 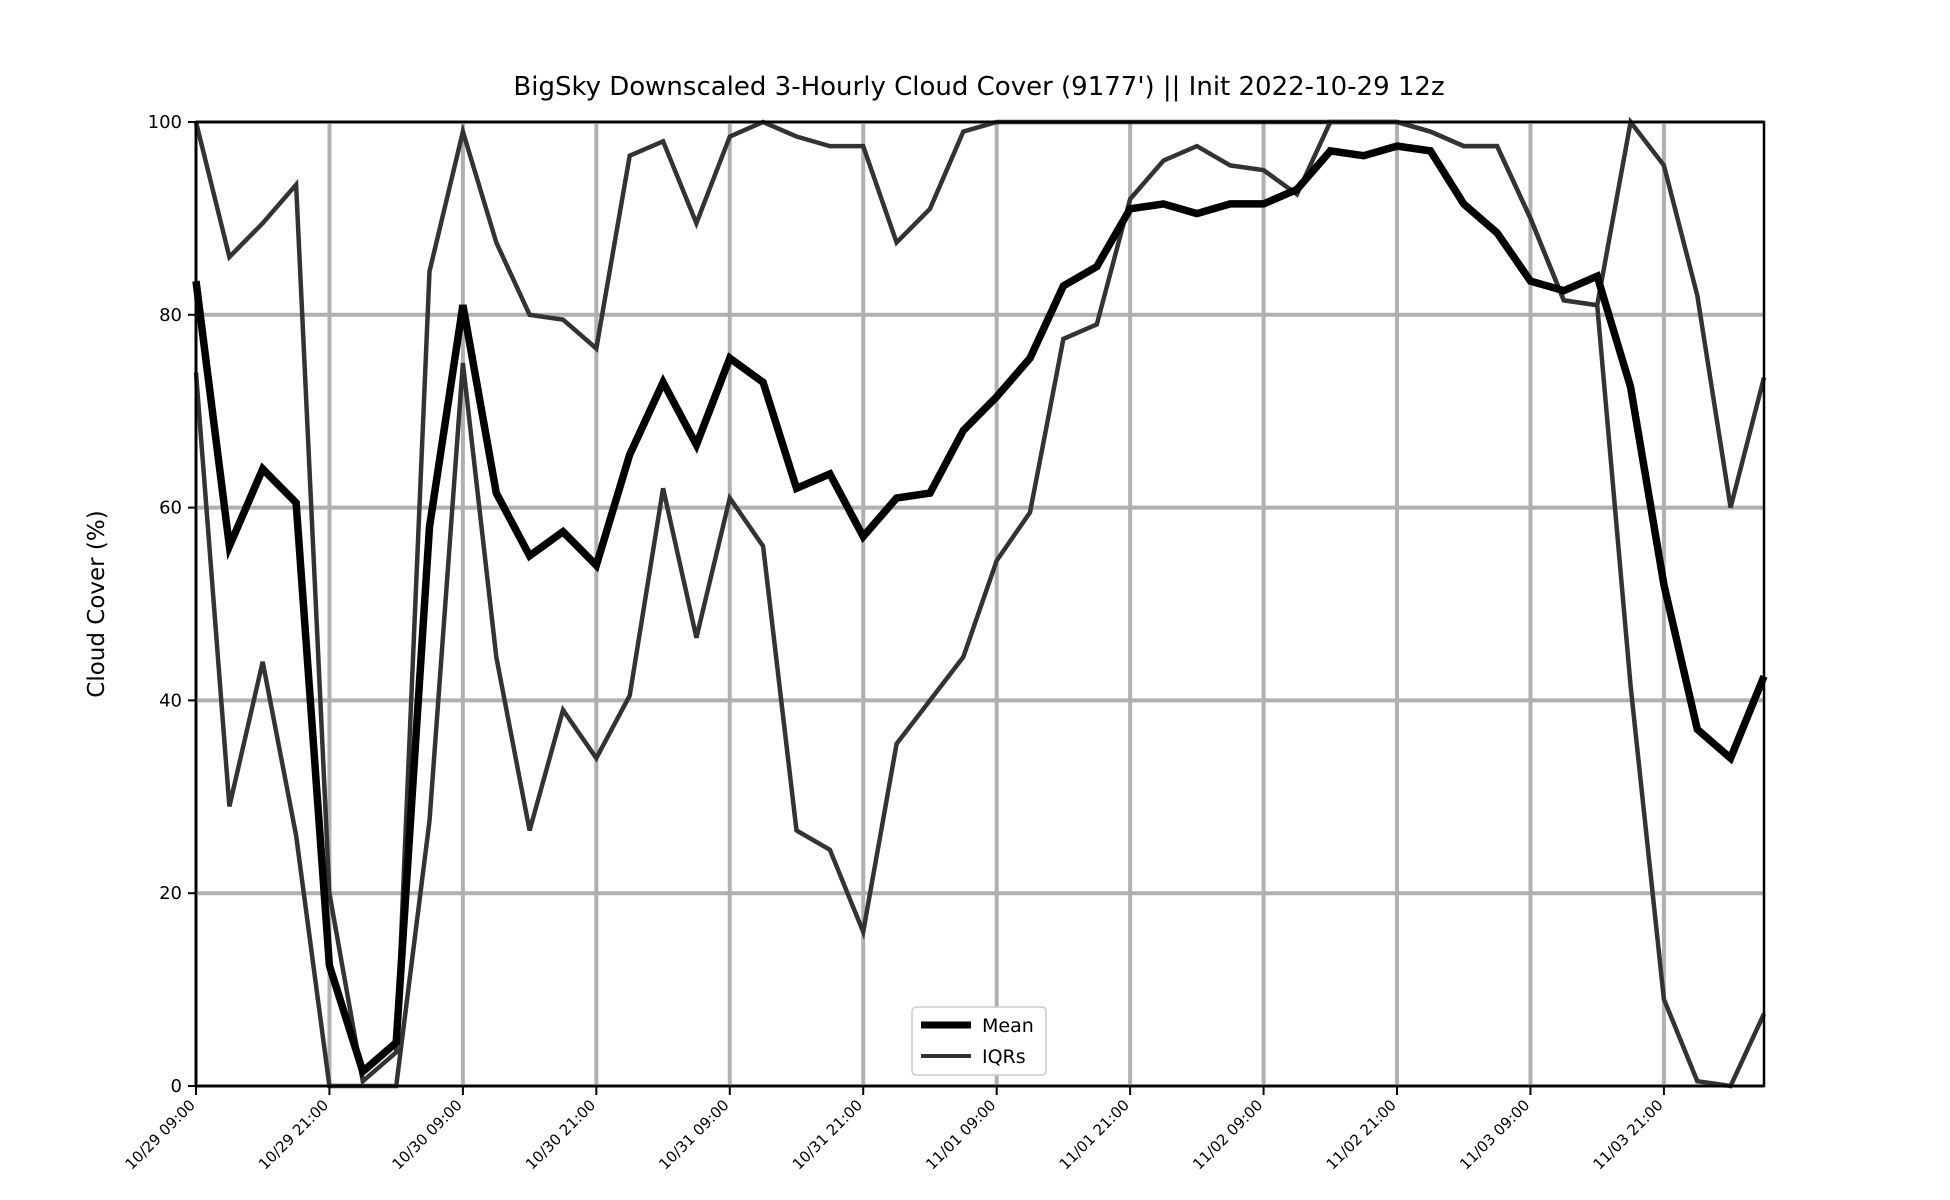 What do you see at coordinates (426, 1134) in the screenshot?
I see `x-tick-label: 10/30 09:00` at bounding box center [426, 1134].